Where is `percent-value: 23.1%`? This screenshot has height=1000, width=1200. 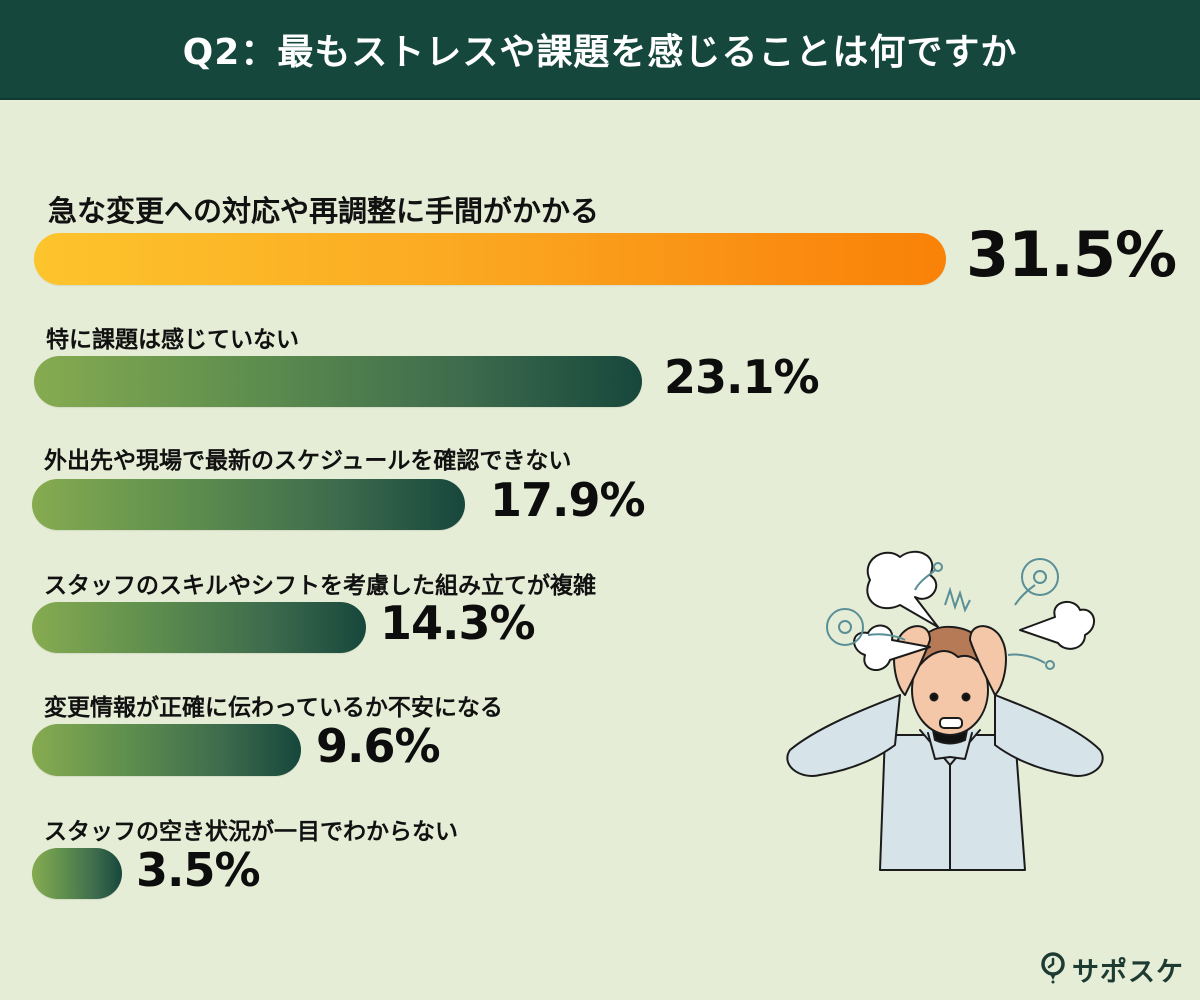
percent-value: 23.1% is located at coordinates (742, 377).